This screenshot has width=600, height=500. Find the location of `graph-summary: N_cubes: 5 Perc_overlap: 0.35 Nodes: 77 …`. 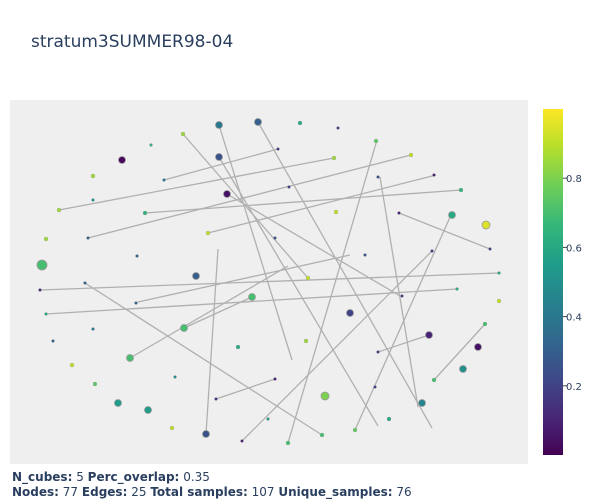

graph-summary: N_cubes: 5 Perc_overlap: 0.35 Nodes: 77 … is located at coordinates (212, 485).